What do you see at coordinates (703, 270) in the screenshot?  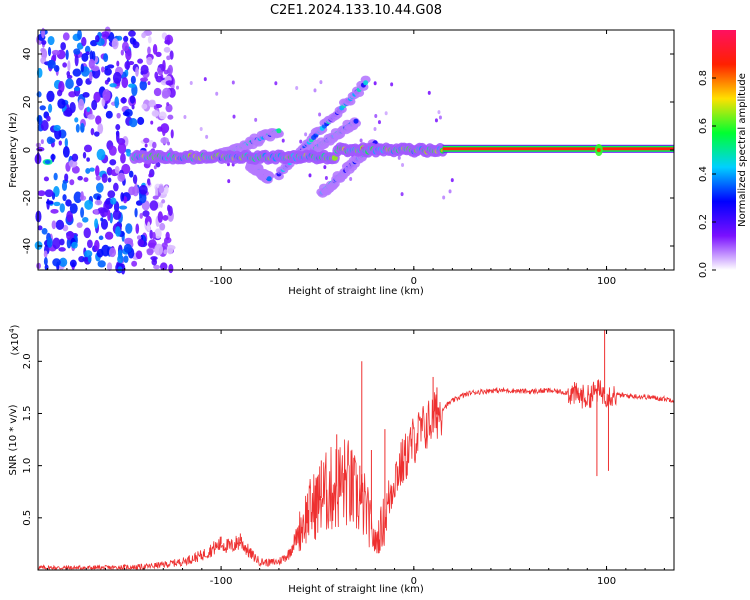 I see `colorbar-tick-label: 0.0` at bounding box center [703, 270].